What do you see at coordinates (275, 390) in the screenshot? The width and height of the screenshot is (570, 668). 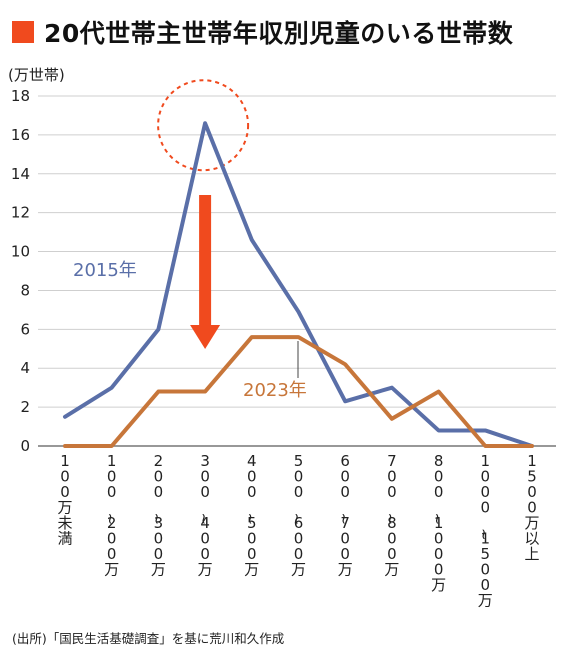 I see `series-label-2023: 2023年` at bounding box center [275, 390].